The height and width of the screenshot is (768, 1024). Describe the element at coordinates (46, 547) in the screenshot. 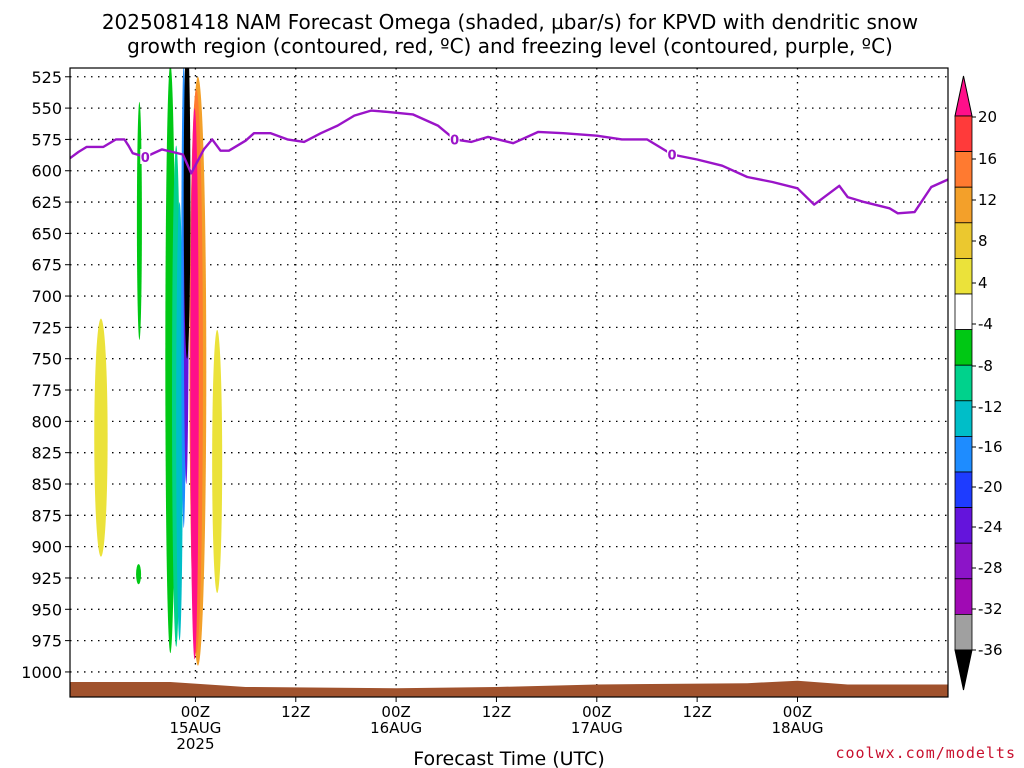

I see `y-tick-label: 900` at that location.